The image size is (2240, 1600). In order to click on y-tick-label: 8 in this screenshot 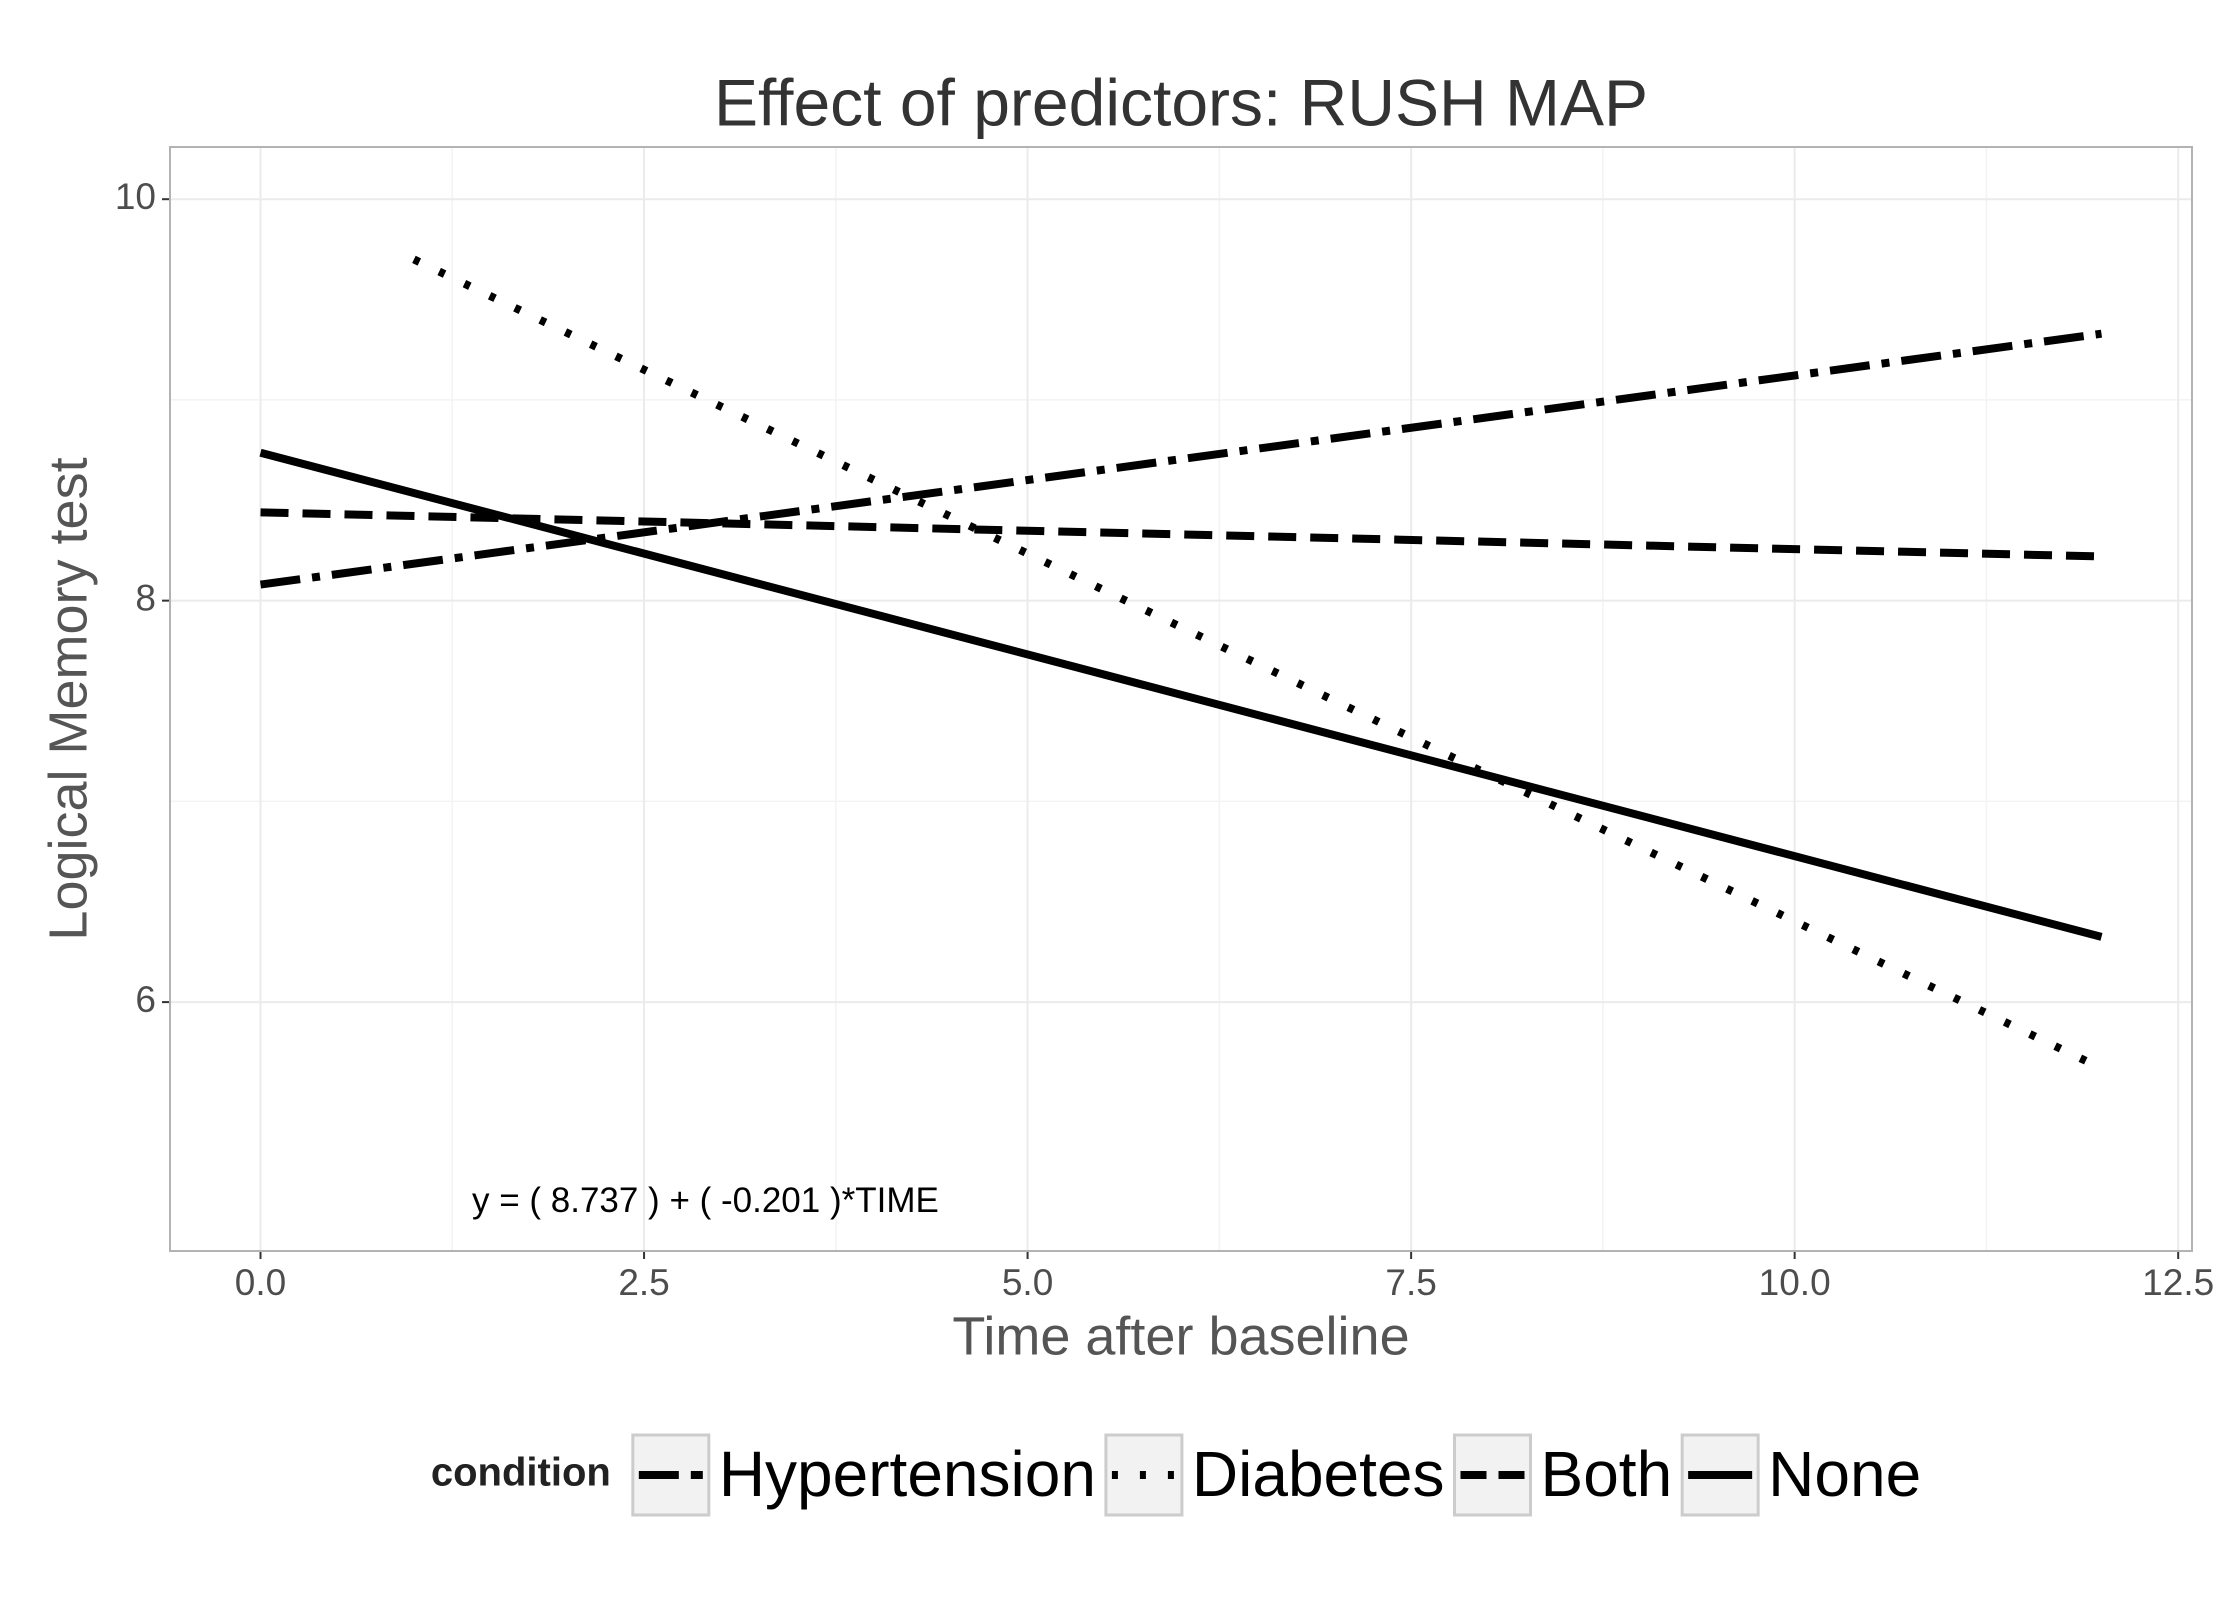, I will do `click(145, 597)`.